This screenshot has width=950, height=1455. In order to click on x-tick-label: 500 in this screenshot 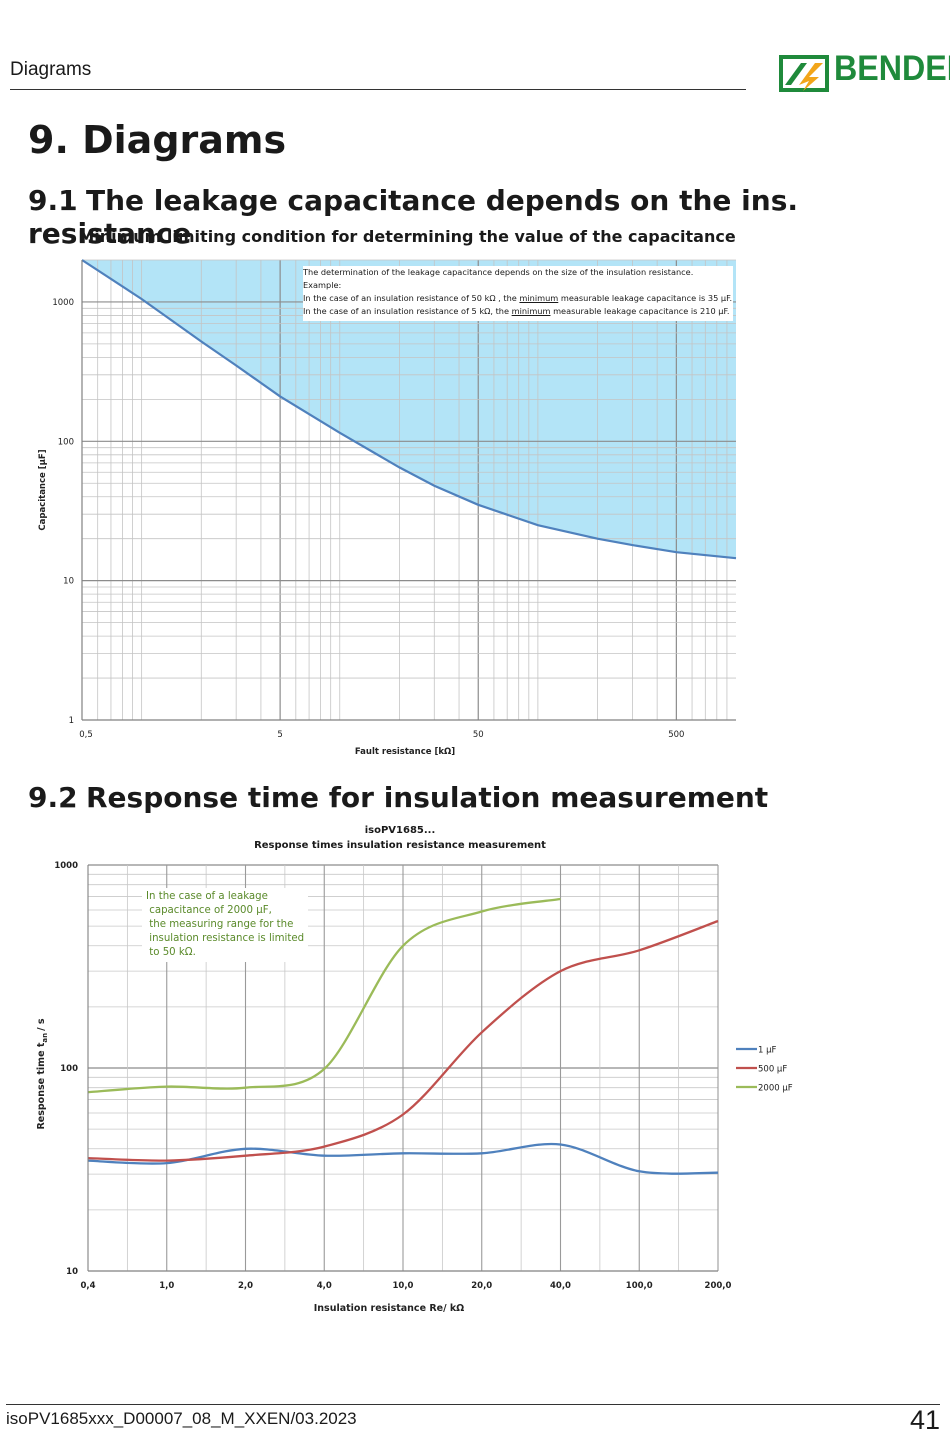, I will do `click(676, 735)`.